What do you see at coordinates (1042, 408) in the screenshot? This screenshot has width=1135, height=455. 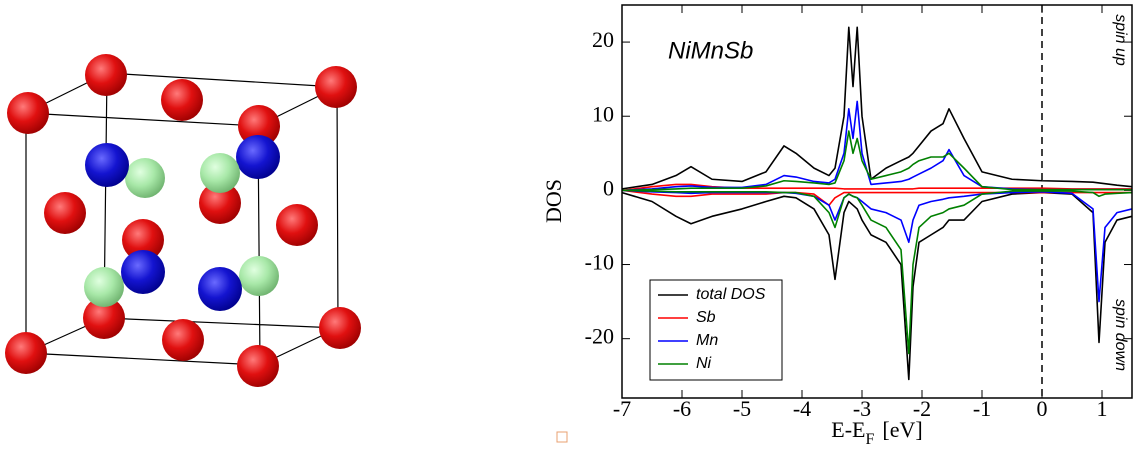 I see `x-tick-label: 0` at bounding box center [1042, 408].